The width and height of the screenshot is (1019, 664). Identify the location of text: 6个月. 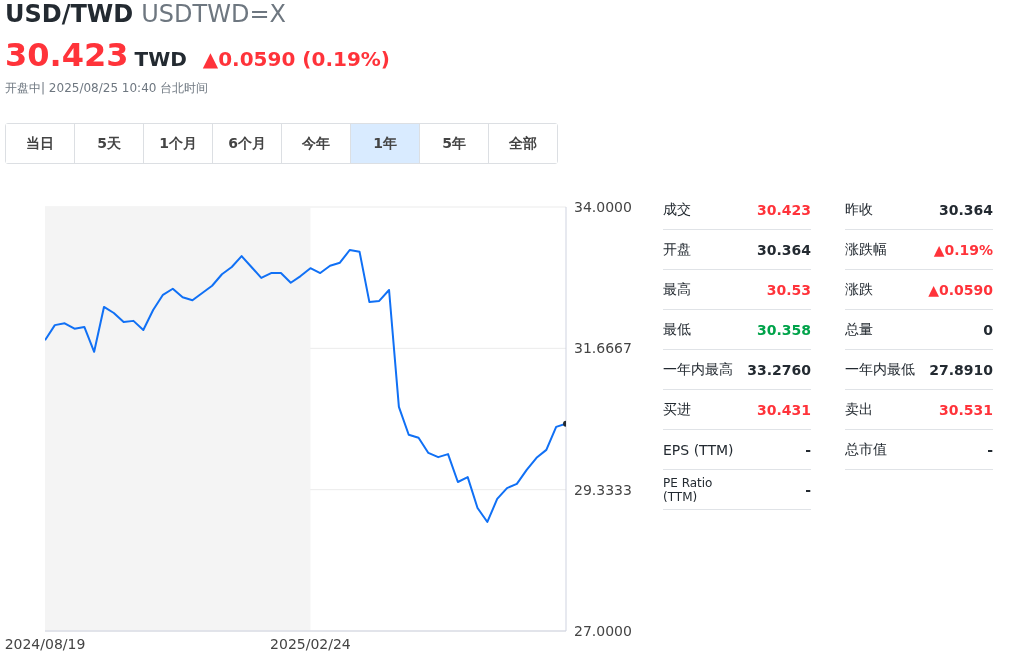
(246, 143).